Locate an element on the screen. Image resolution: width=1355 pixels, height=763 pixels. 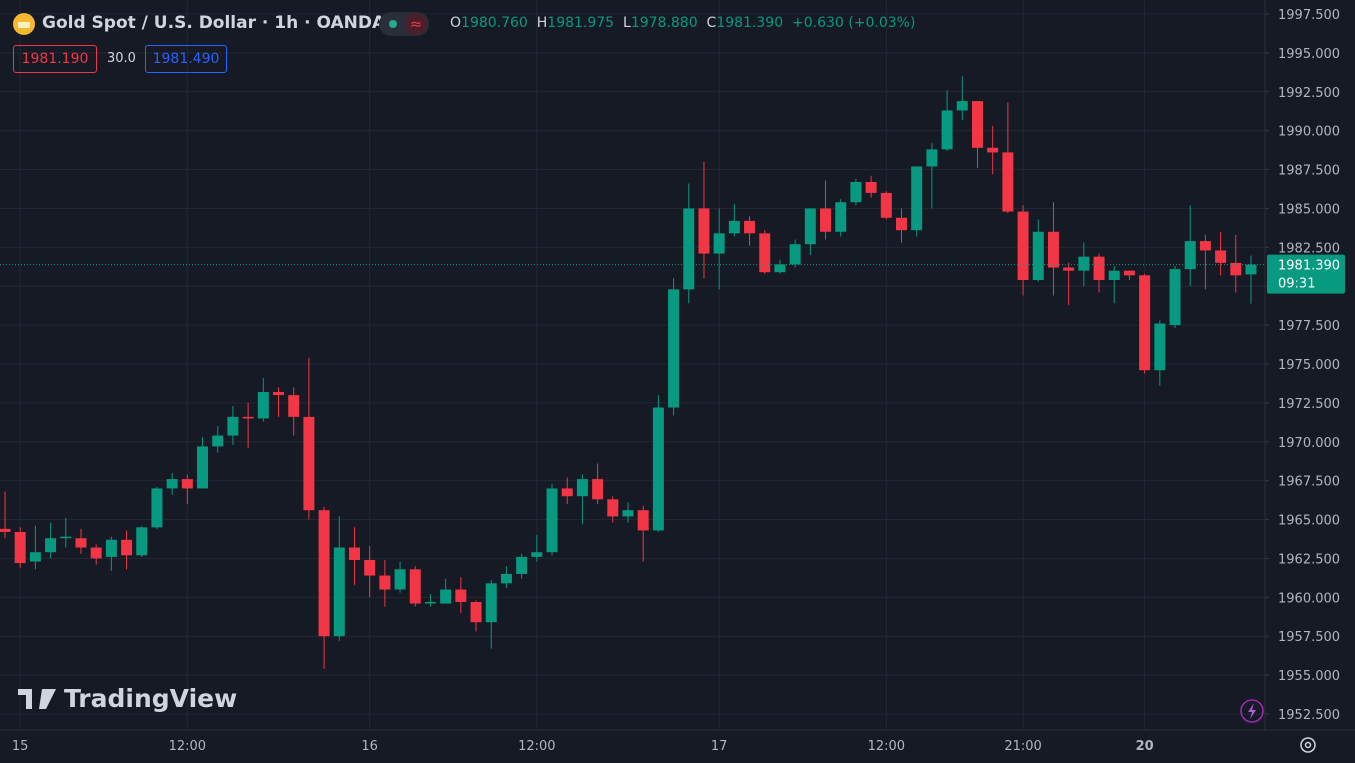
last-price-badge is located at coordinates (1306, 274).